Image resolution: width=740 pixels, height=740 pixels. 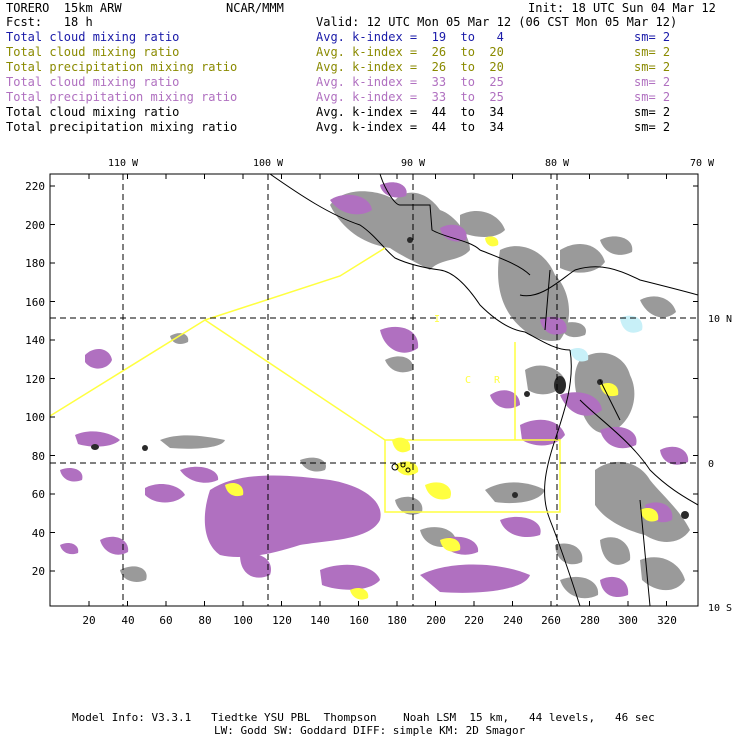 I want to click on x-tick-label: 180, so click(x=397, y=620).